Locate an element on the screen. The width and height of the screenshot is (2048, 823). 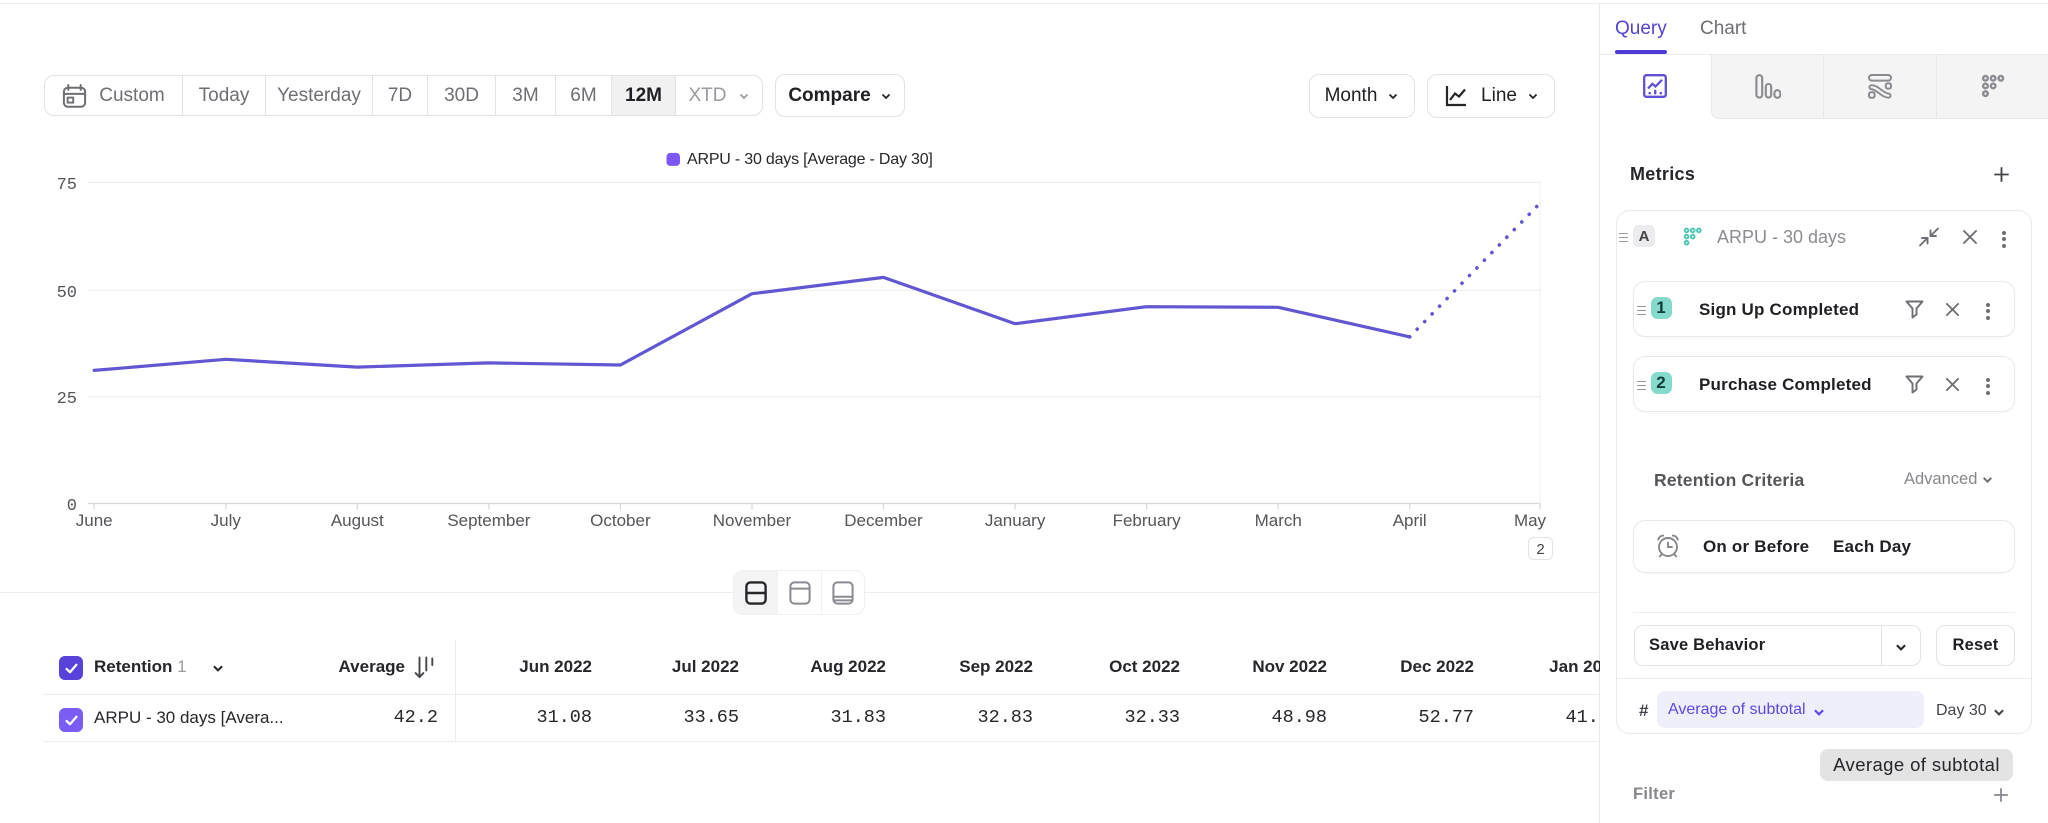
svg-text: 50 is located at coordinates (67, 293).